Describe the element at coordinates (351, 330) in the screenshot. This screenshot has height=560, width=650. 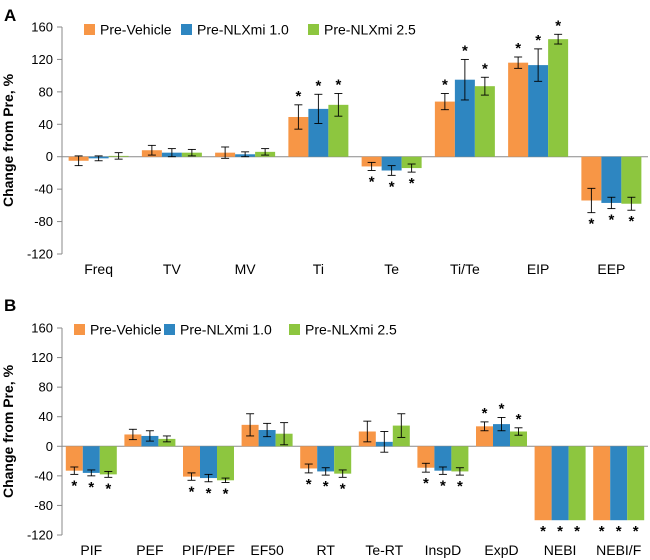
I see `legend-label: Pre-NLXmi 2.5` at that location.